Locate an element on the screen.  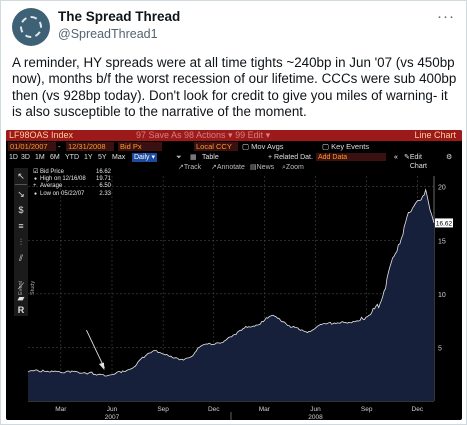
track-tool: ↗ Track is located at coordinates (190, 167).